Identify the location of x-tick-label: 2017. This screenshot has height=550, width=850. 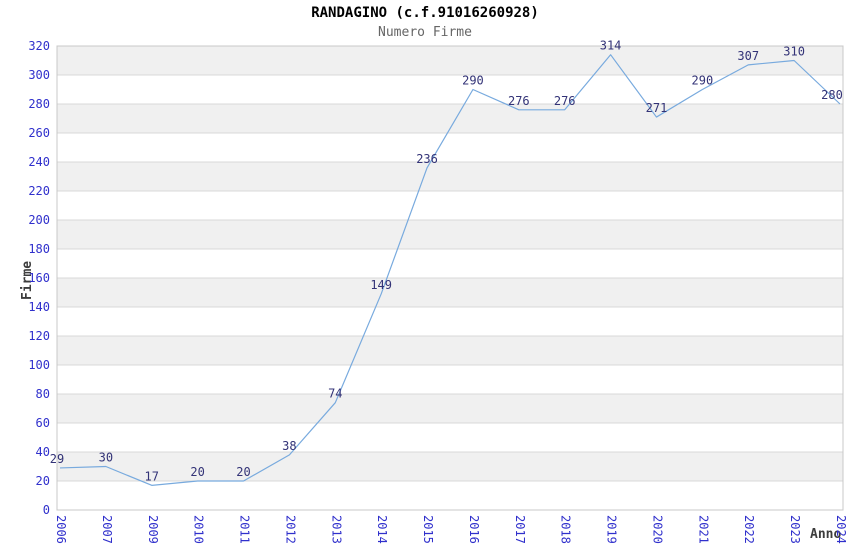
(520, 529).